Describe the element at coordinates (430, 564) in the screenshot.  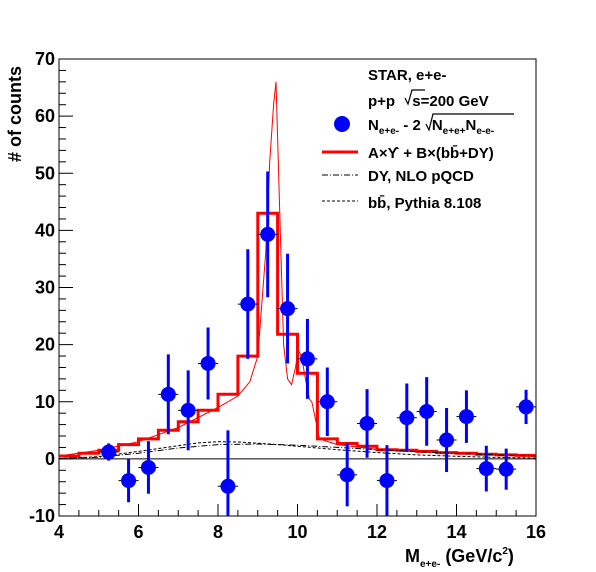
I see `x-axis-title-subscript: e+e-` at that location.